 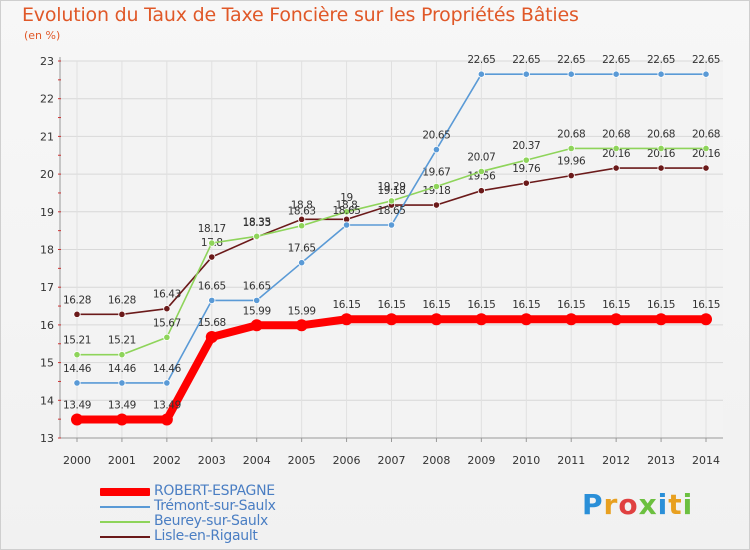 I want to click on legend-swatch-robert-espagne, so click(x=125, y=491).